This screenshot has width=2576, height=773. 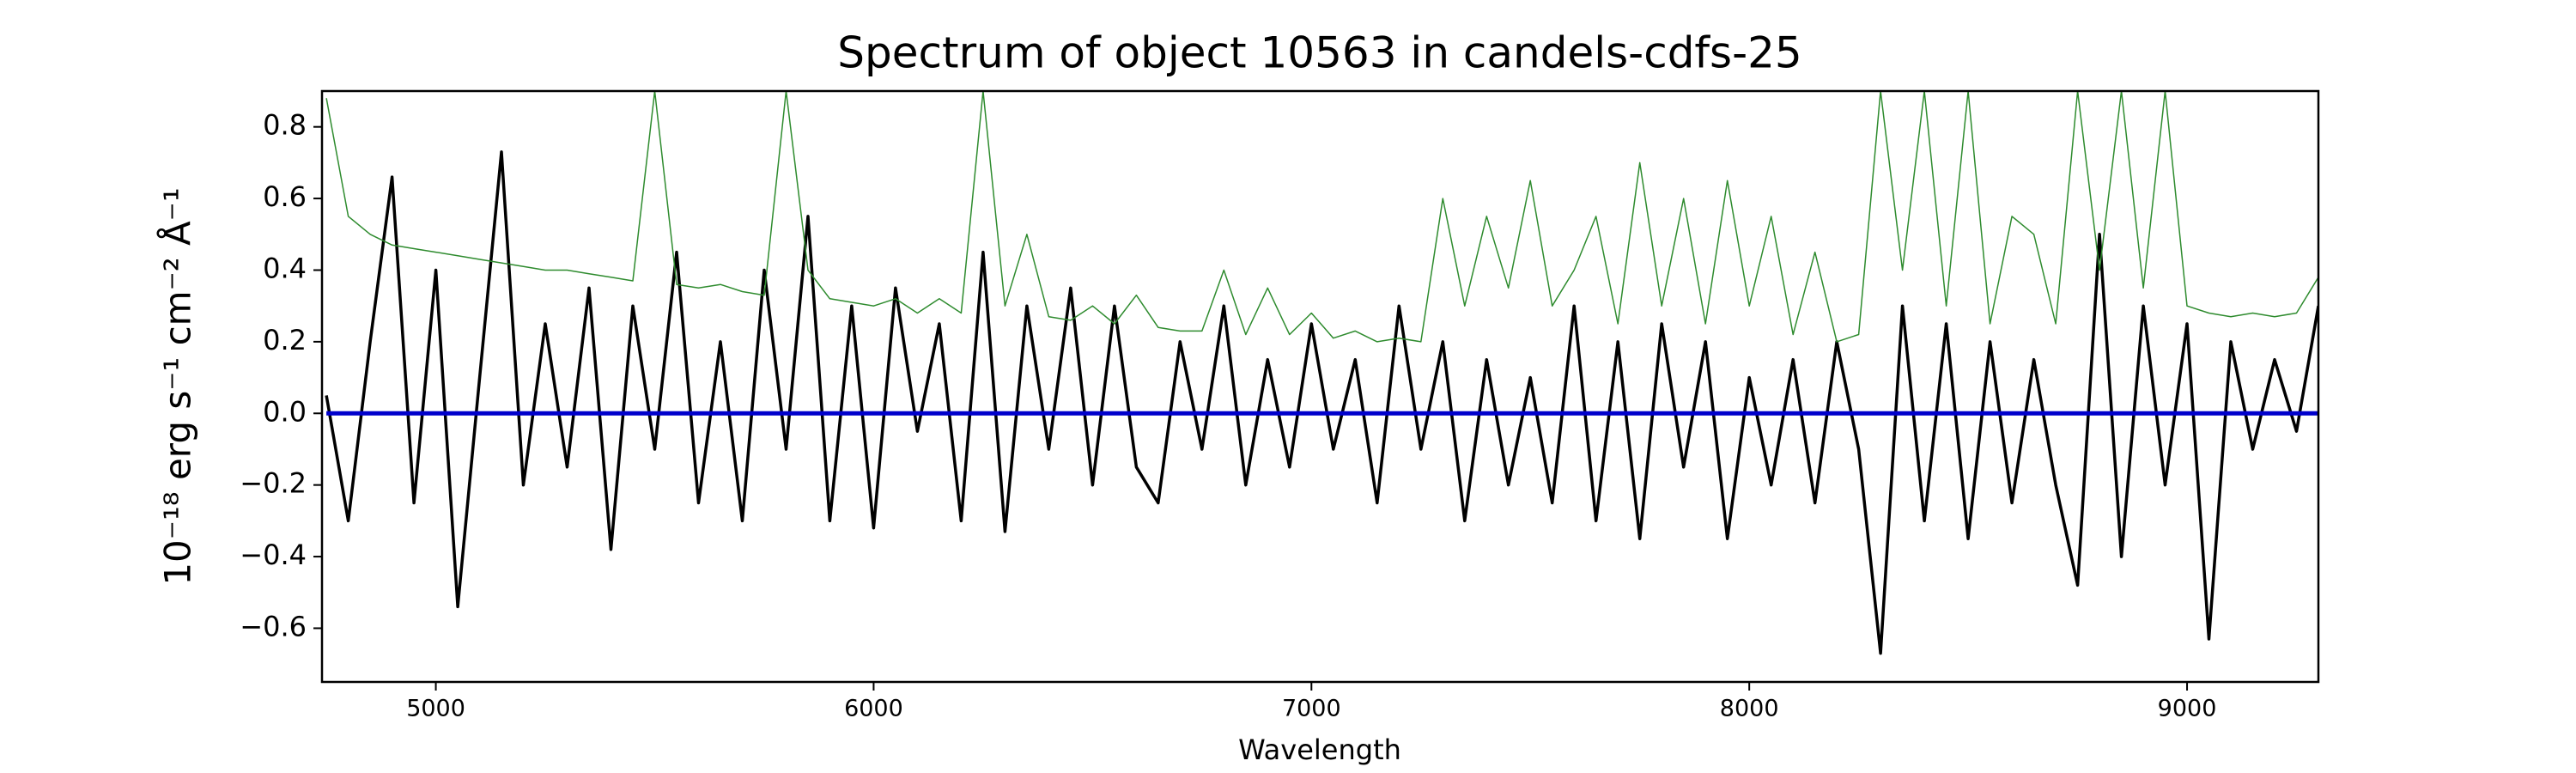 What do you see at coordinates (285, 125) in the screenshot?
I see `y-tick-label: 0.8` at bounding box center [285, 125].